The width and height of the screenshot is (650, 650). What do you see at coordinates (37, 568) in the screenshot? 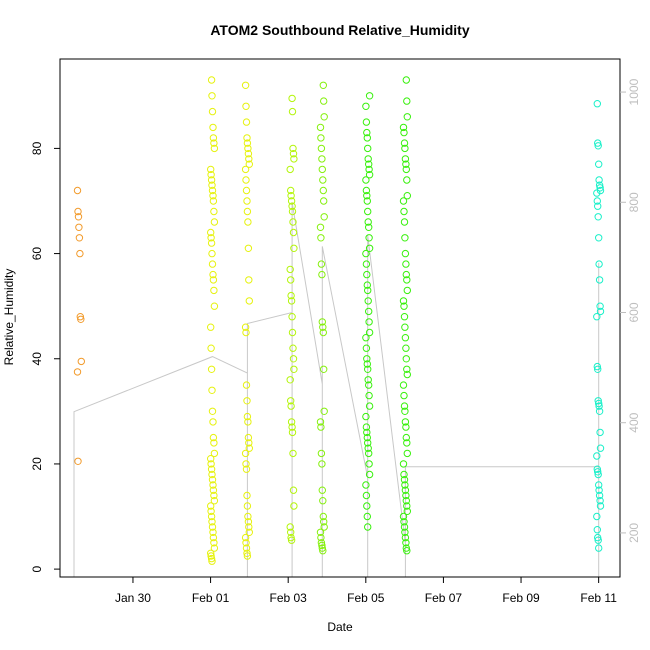
I see `y-tick-label: 0` at bounding box center [37, 568].